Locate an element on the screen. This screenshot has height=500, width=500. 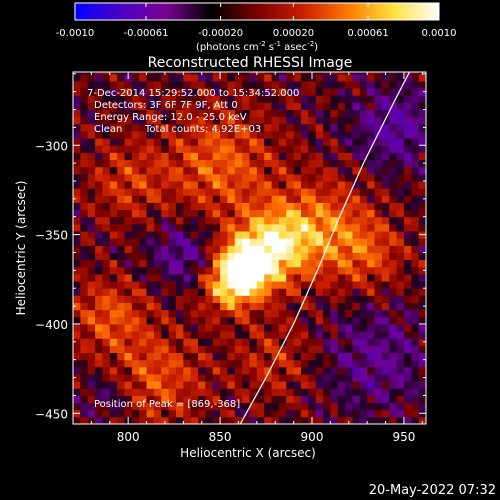
annotation-peak: Position of Peak = [869,-368] is located at coordinates (167, 404).